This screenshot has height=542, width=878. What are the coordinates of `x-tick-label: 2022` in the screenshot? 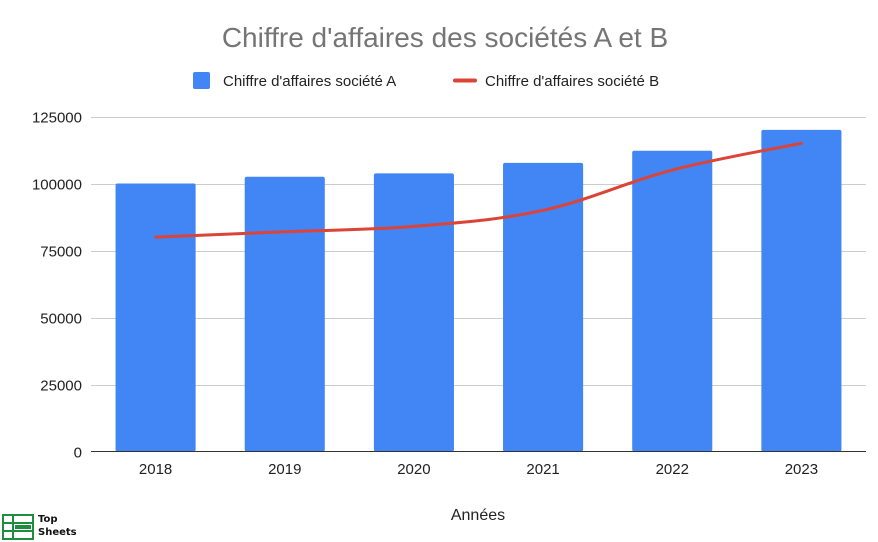 It's located at (672, 469).